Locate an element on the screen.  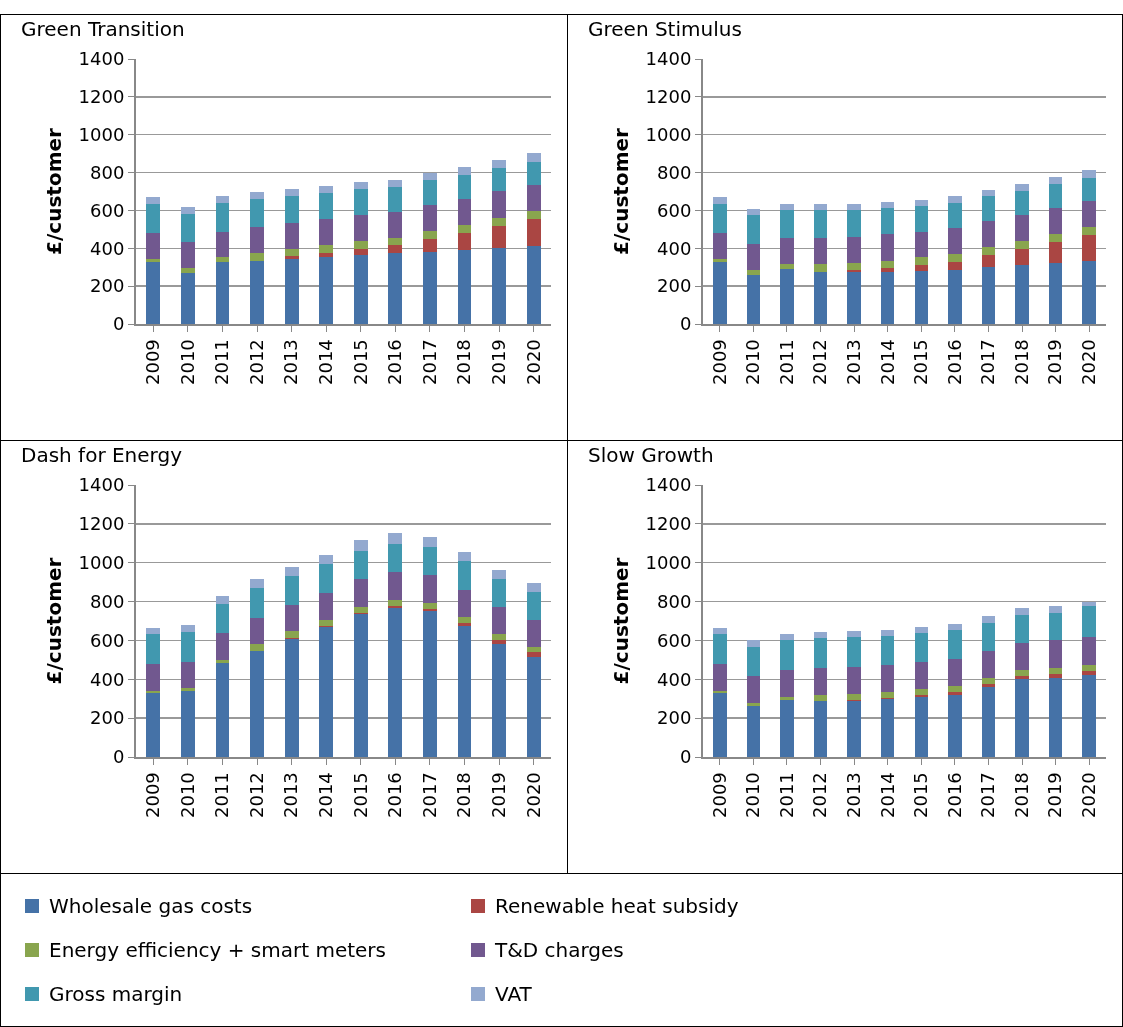
x-tick-label: 2015 is located at coordinates (921, 795).